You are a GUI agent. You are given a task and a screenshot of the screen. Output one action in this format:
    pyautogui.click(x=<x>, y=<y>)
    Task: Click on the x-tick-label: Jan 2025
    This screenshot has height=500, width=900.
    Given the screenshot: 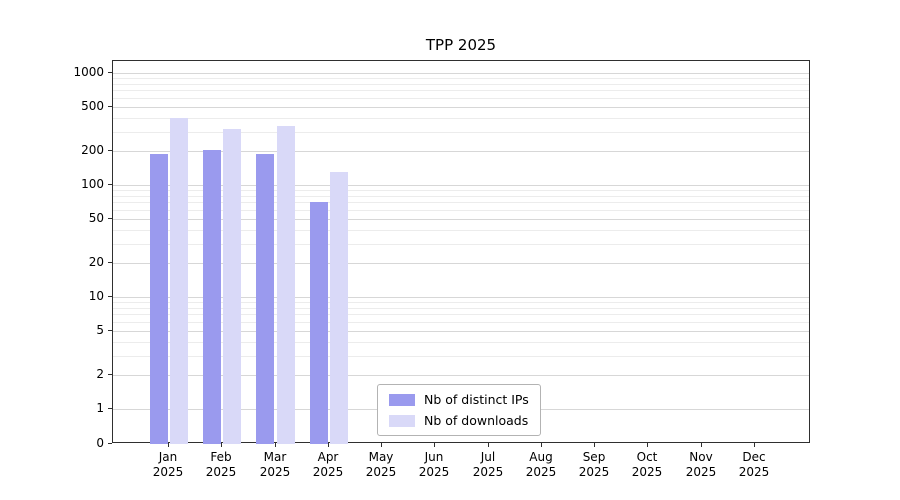 What is the action you would take?
    pyautogui.click(x=168, y=465)
    